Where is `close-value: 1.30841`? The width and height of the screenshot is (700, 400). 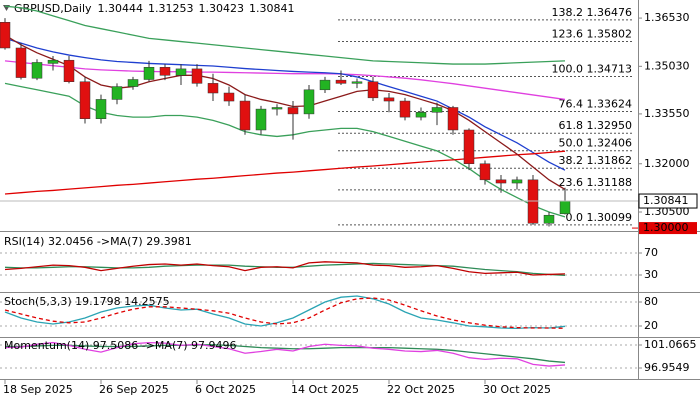 close-value: 1.30841 is located at coordinates (272, 8).